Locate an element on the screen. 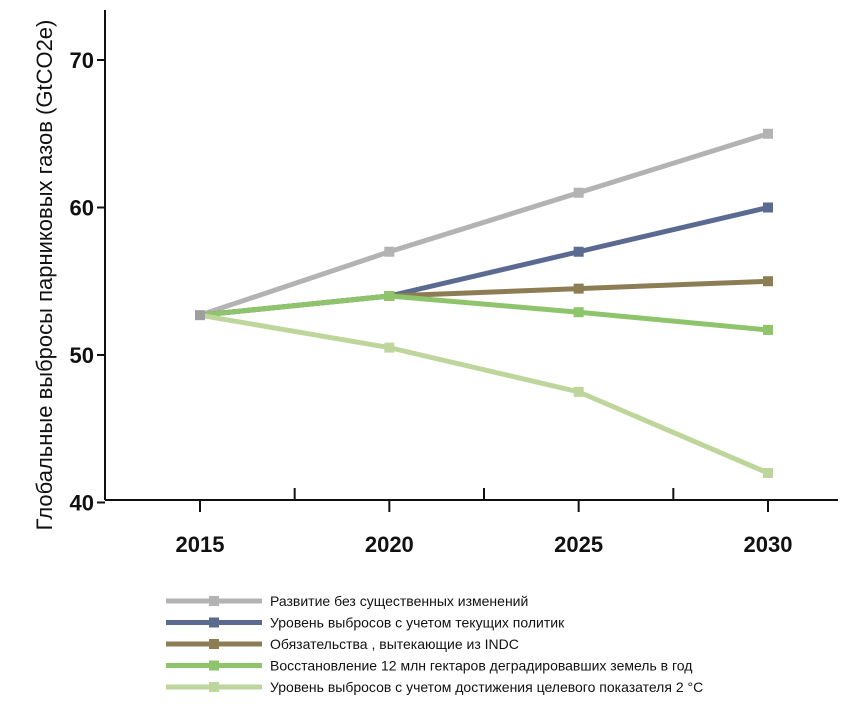  y-tick-label-50: 50 is located at coordinates (82, 355).